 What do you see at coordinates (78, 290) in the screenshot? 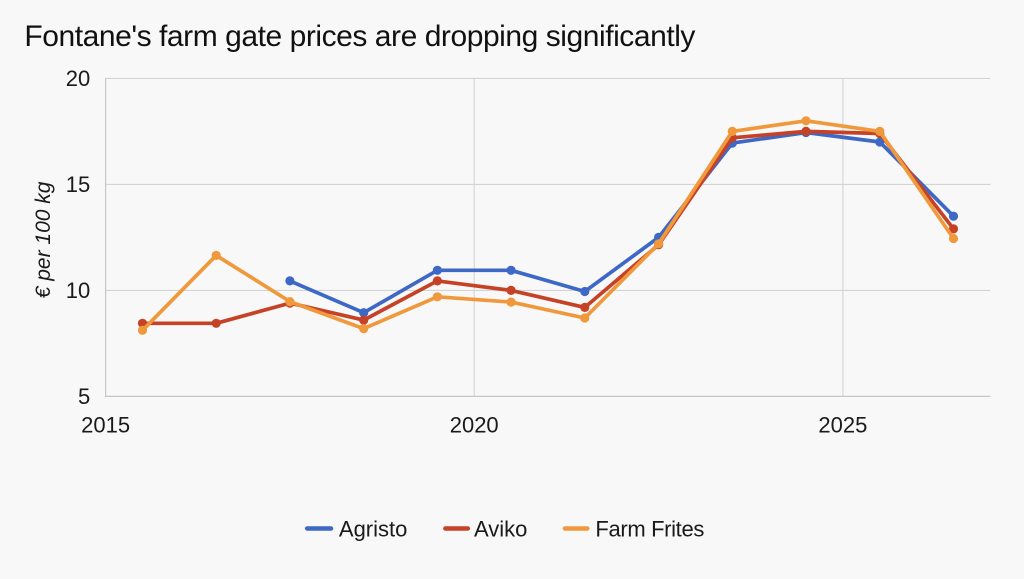
I see `svg-text: 10` at bounding box center [78, 290].